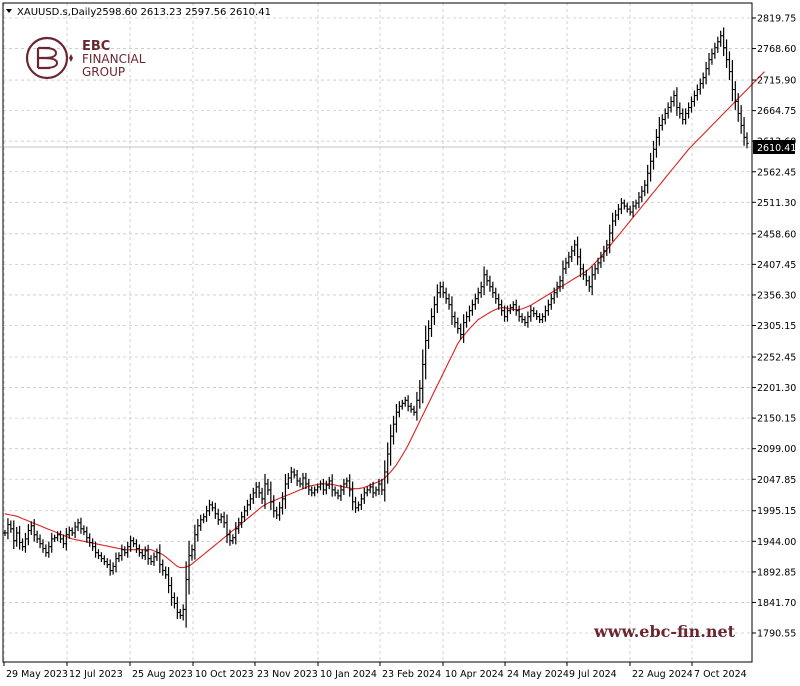 Image resolution: width=800 pixels, height=686 pixels. Describe the element at coordinates (776, 326) in the screenshot. I see `y-tick-label: 2305.15` at that location.